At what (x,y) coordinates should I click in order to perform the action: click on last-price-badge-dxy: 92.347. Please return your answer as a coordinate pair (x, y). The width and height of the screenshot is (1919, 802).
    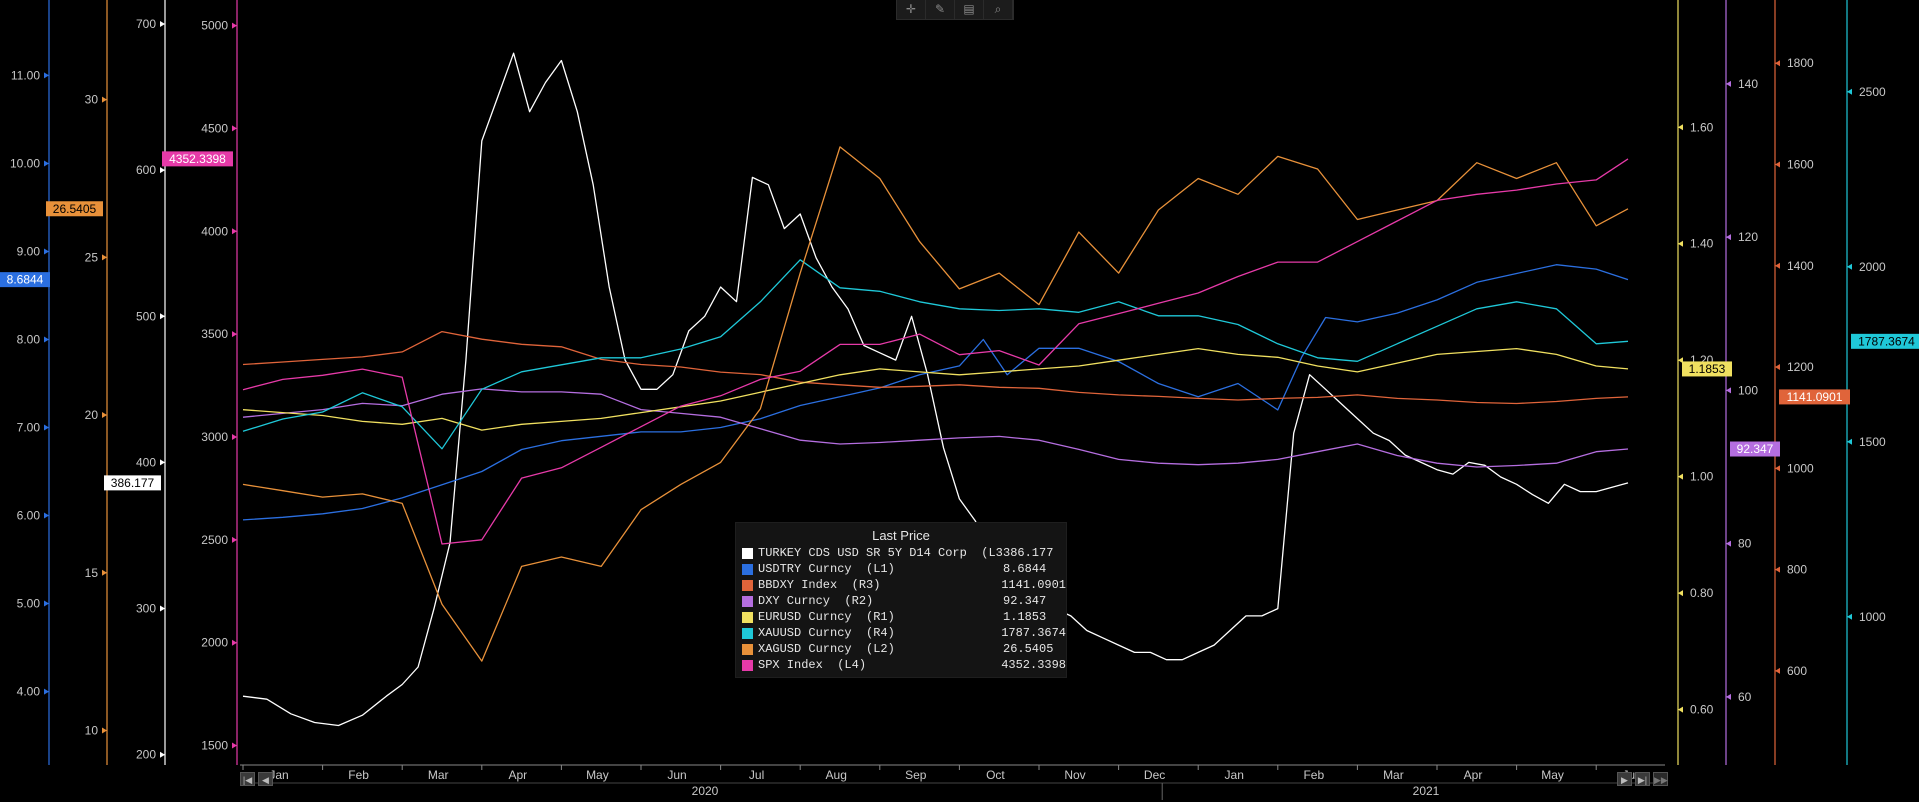
    Looking at the image, I should click on (1755, 449).